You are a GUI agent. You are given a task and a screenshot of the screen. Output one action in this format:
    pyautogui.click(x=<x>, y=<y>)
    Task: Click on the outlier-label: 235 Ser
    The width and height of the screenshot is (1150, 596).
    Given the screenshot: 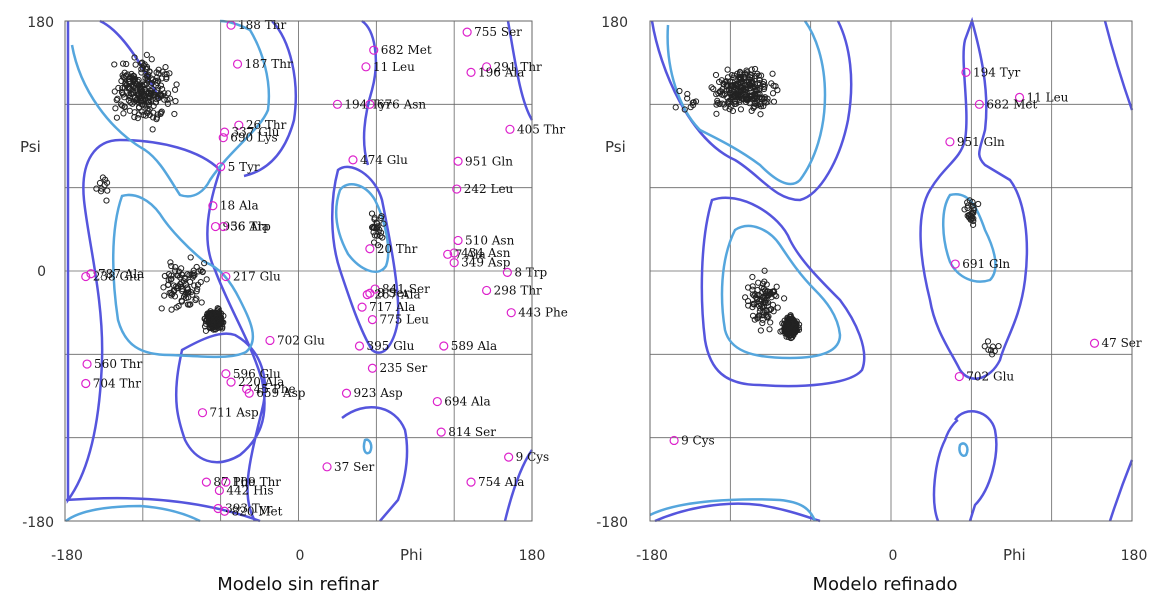 What is the action you would take?
    pyautogui.click(x=403, y=368)
    